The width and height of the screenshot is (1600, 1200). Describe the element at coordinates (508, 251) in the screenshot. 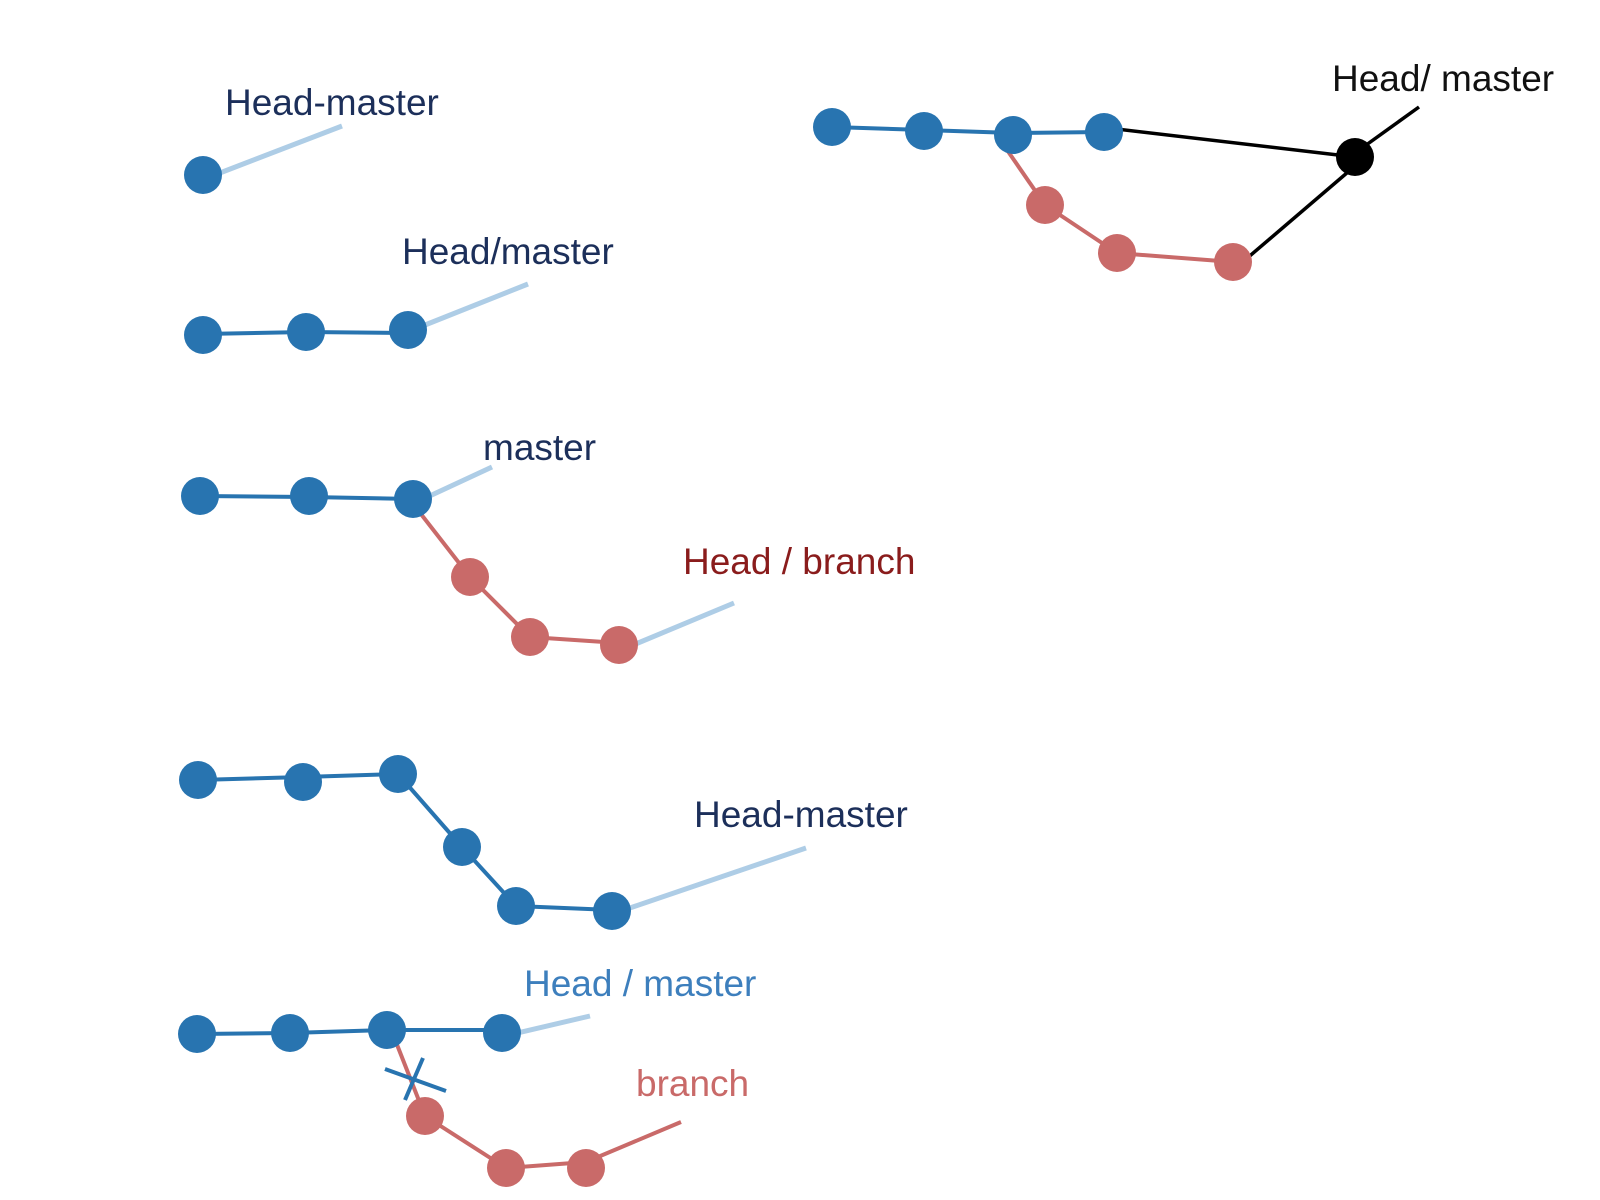

I see `head-master-label: Head/master` at that location.